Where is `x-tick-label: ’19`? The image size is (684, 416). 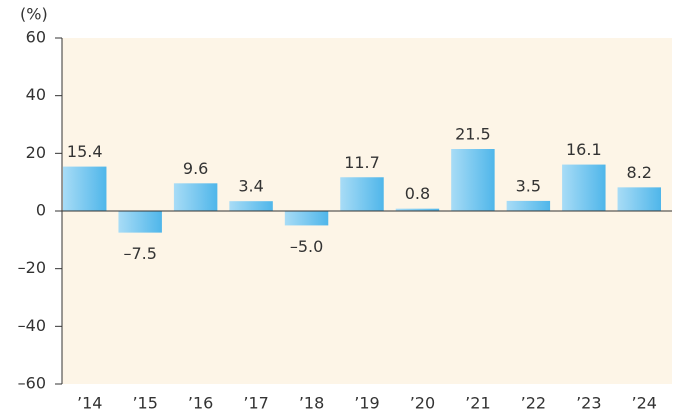
x-tick-label: ’19 is located at coordinates (366, 403).